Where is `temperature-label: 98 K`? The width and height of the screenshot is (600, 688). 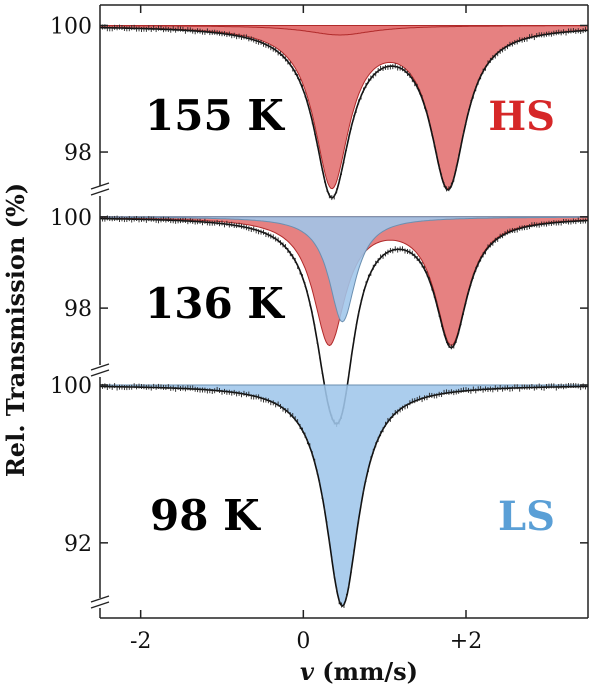 temperature-label: 98 K is located at coordinates (205, 515).